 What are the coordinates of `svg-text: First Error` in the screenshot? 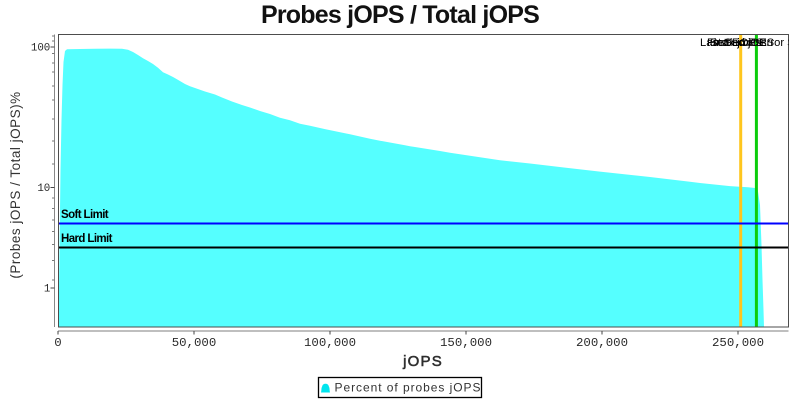 It's located at (732, 43).